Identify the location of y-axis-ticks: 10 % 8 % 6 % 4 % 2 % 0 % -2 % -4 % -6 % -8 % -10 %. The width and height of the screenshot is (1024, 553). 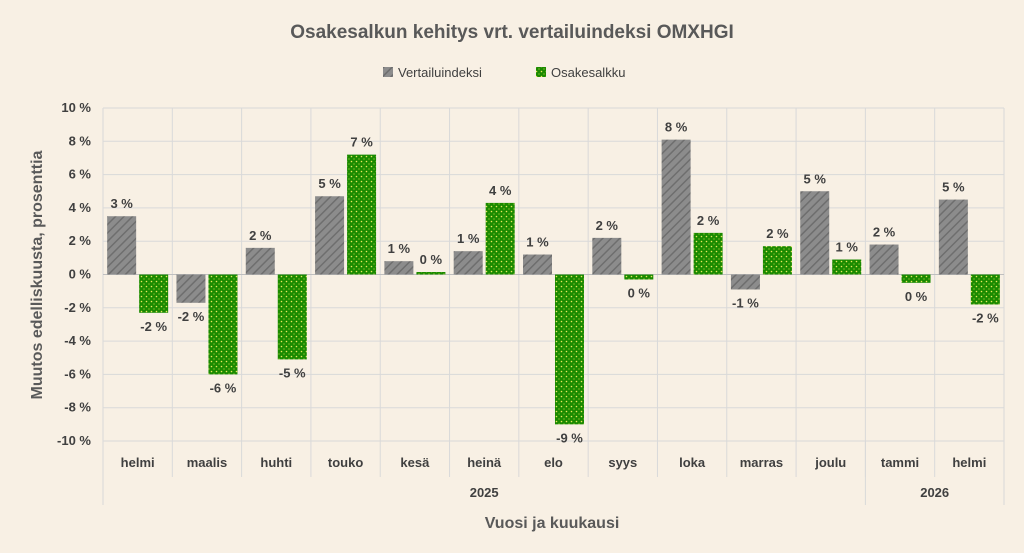
(74, 274).